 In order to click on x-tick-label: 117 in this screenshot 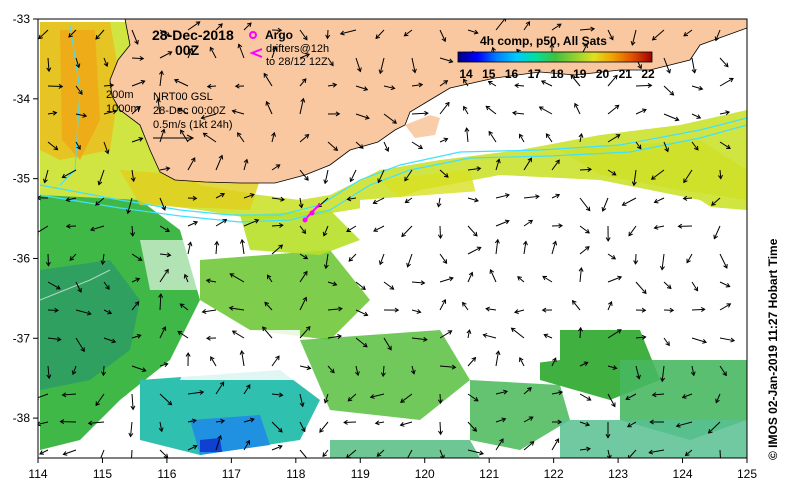, I will do `click(231, 474)`.